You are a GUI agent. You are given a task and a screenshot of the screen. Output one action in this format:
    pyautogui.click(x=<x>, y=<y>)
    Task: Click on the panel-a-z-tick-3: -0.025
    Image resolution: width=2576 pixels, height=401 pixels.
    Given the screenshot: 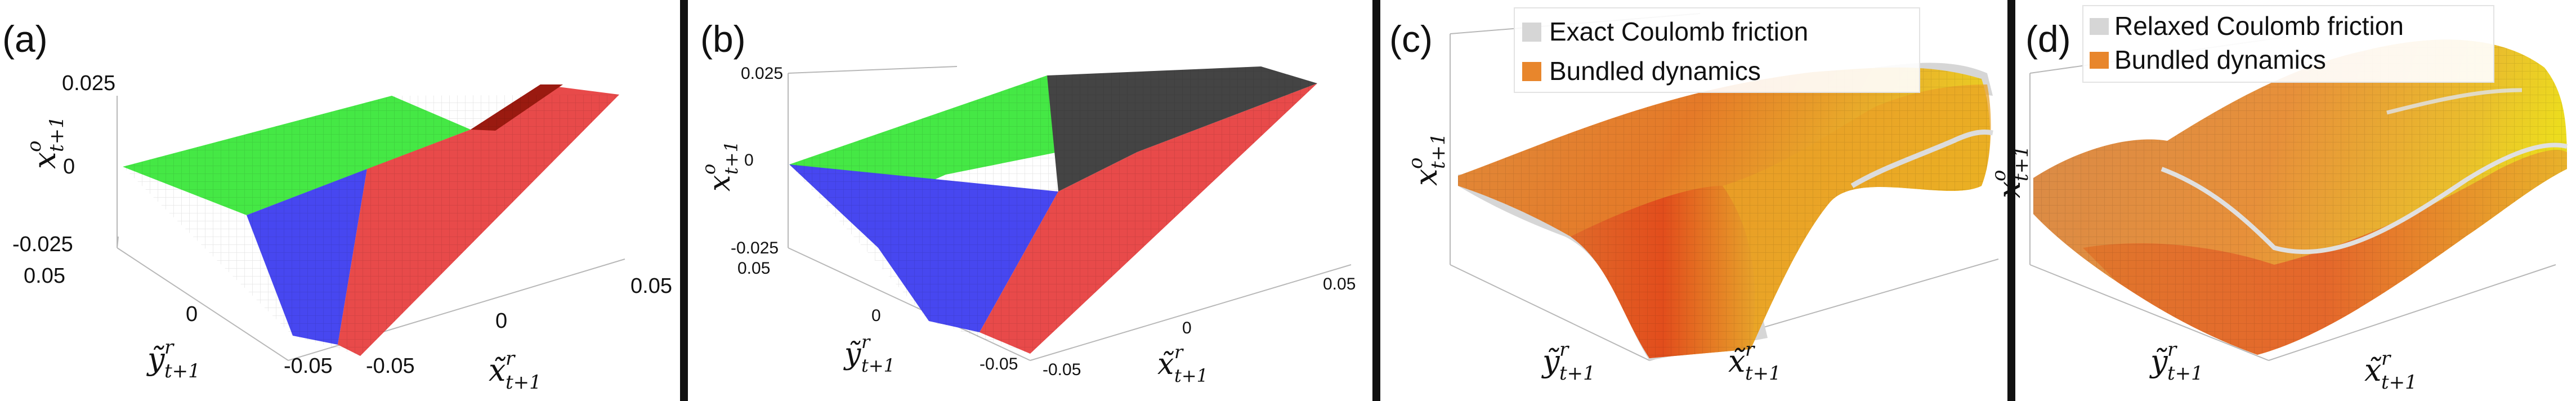 What is the action you would take?
    pyautogui.click(x=42, y=244)
    